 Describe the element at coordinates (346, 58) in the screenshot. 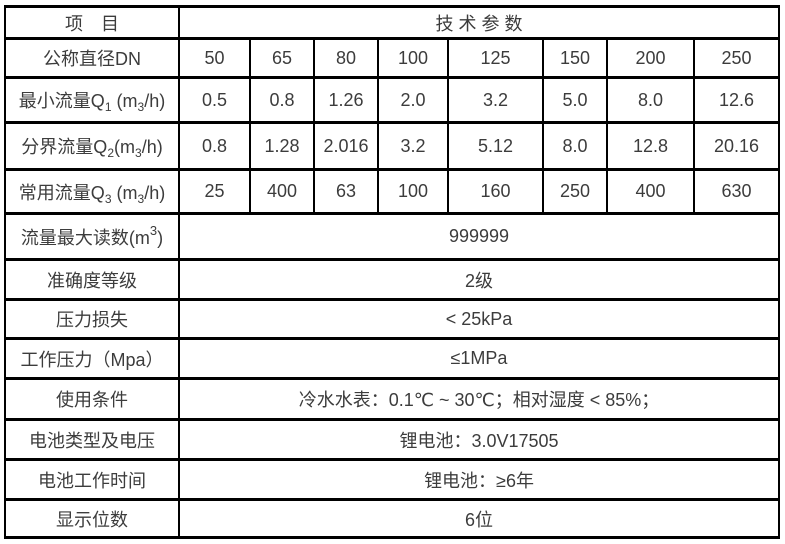

I see `dn-value-cell: 80` at that location.